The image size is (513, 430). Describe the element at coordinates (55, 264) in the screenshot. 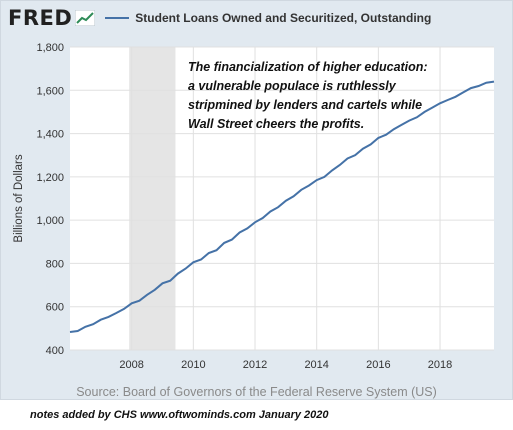

I see `y-tick-label: 800` at that location.